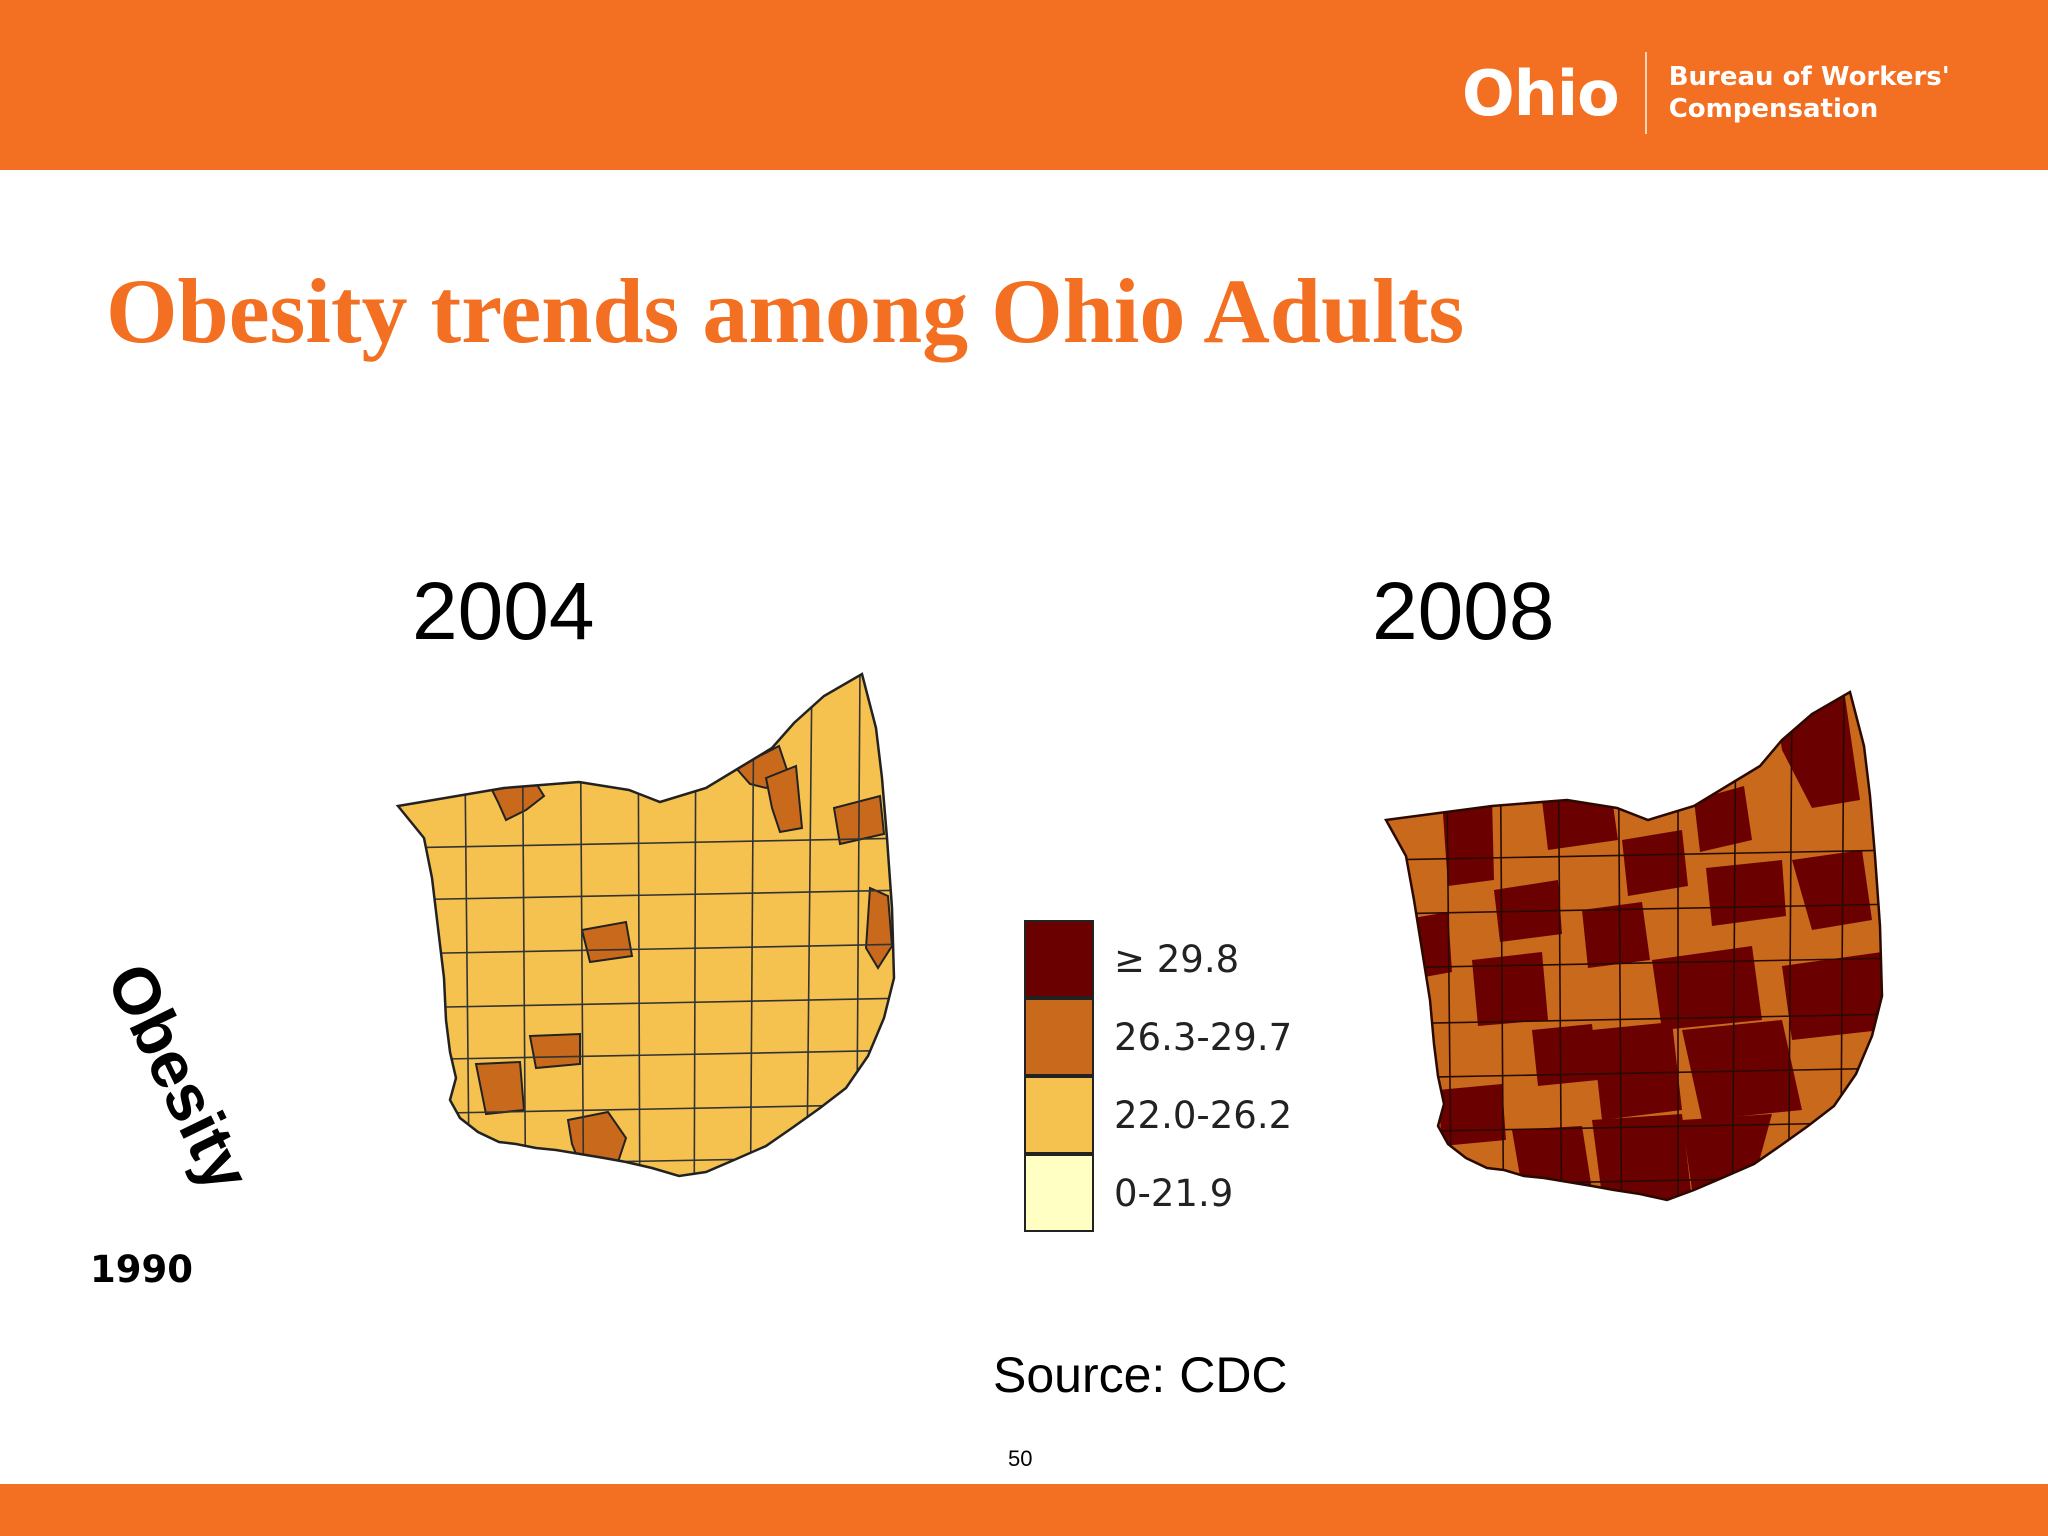  What do you see at coordinates (141, 1269) in the screenshot?
I see `small-year-label: 1990` at bounding box center [141, 1269].